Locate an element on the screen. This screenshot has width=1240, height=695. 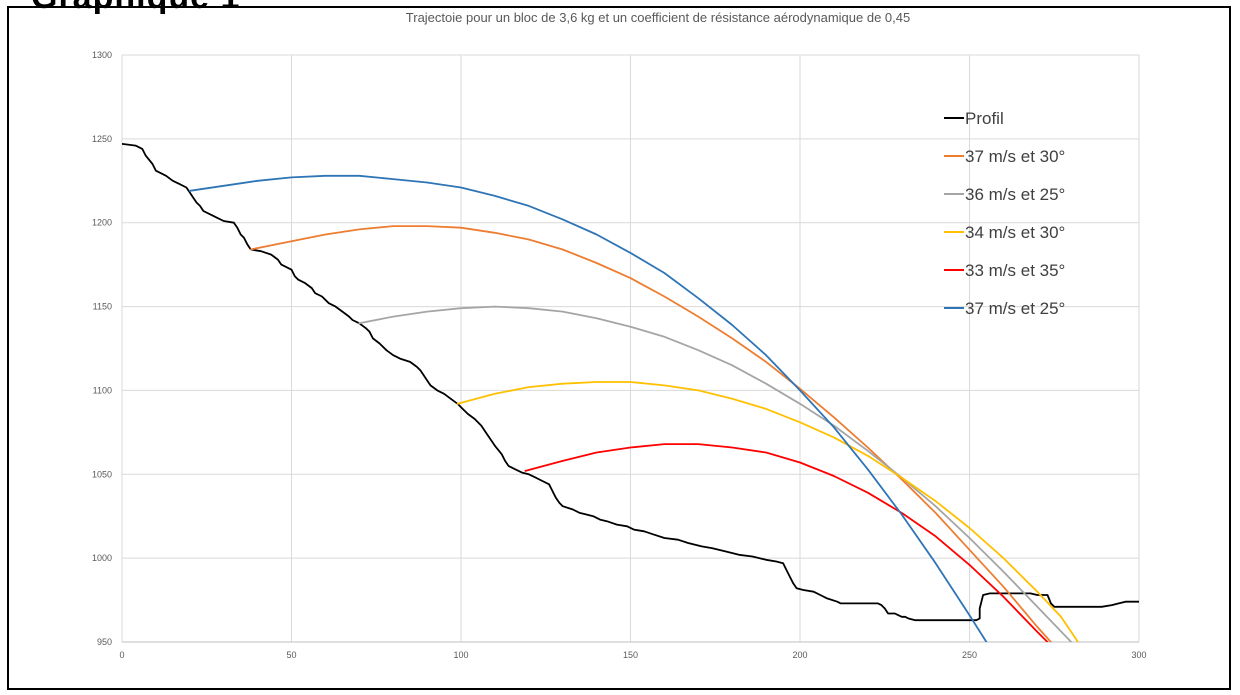
legend-label: 36 m/s et 25° is located at coordinates (1015, 194).